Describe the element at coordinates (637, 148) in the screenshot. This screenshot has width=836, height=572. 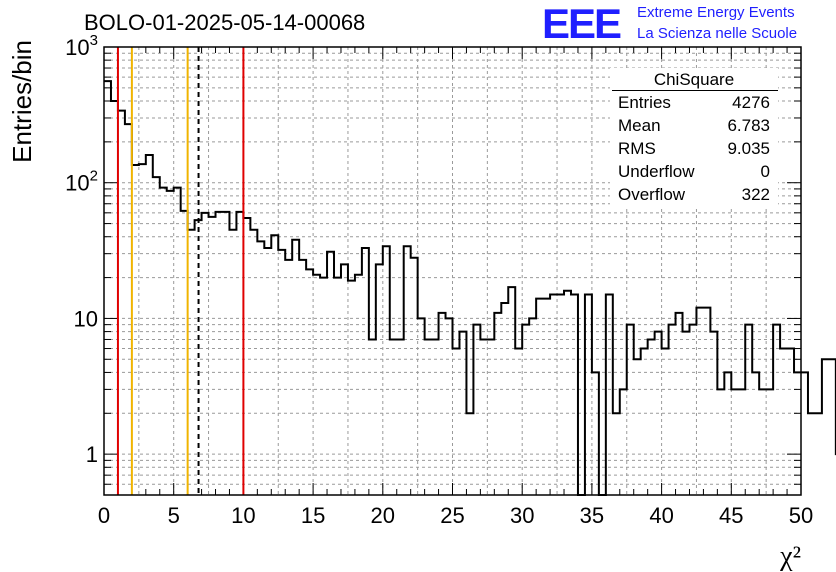
I see `stats-key: RMS` at that location.